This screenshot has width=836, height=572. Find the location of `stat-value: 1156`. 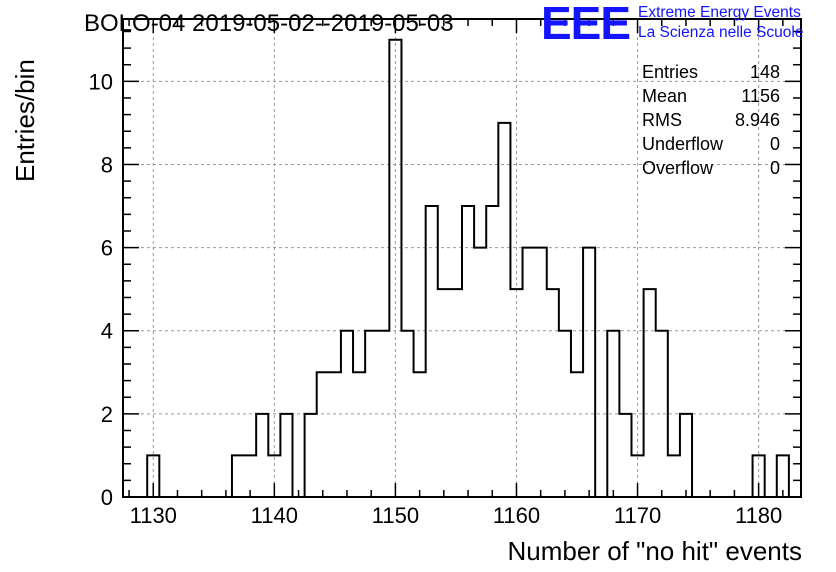

stat-value: 1156 is located at coordinates (760, 96).